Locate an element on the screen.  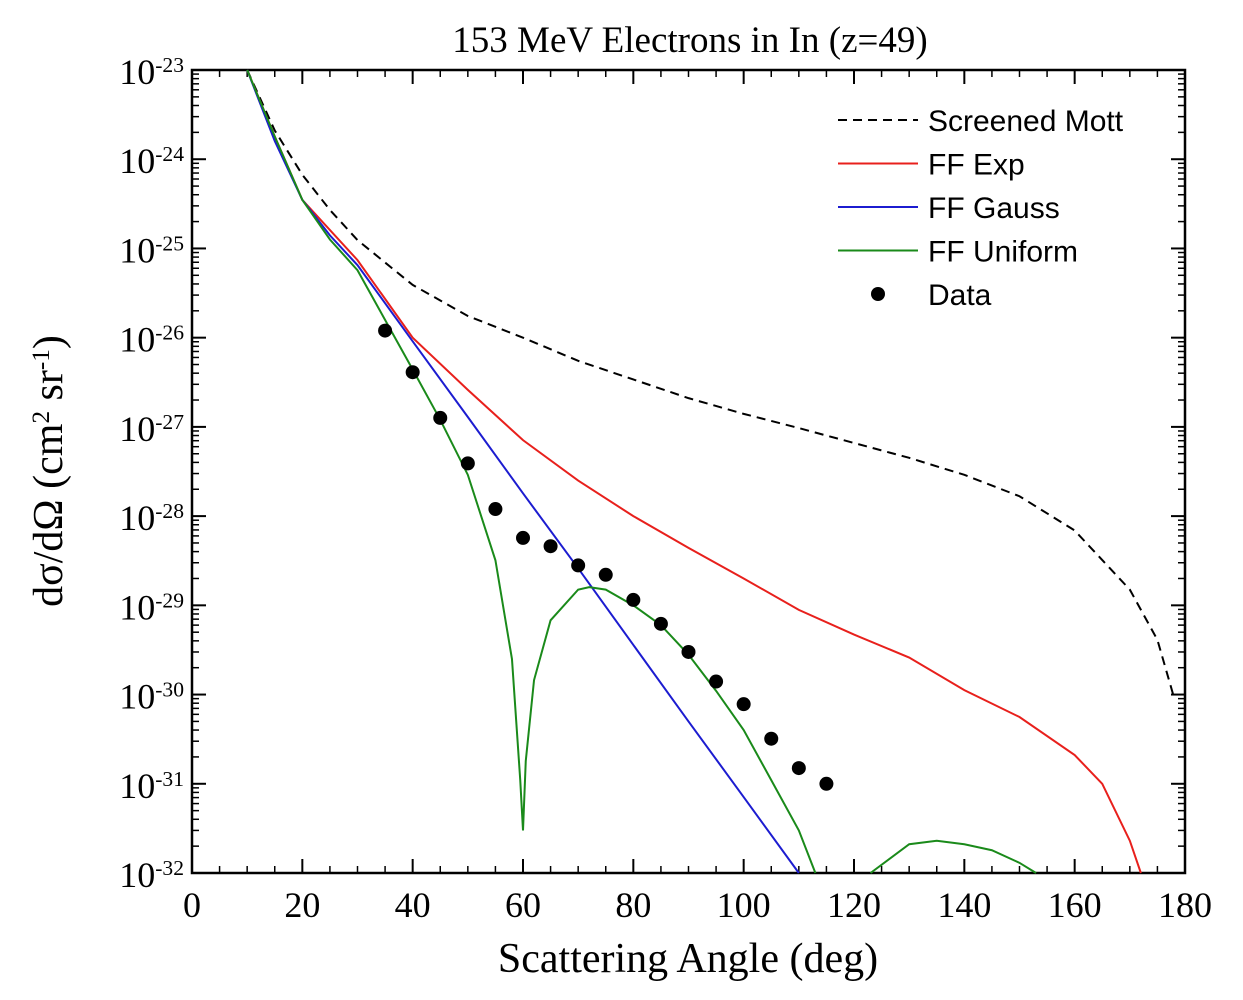
x-tick-label: 0 is located at coordinates (192, 905).